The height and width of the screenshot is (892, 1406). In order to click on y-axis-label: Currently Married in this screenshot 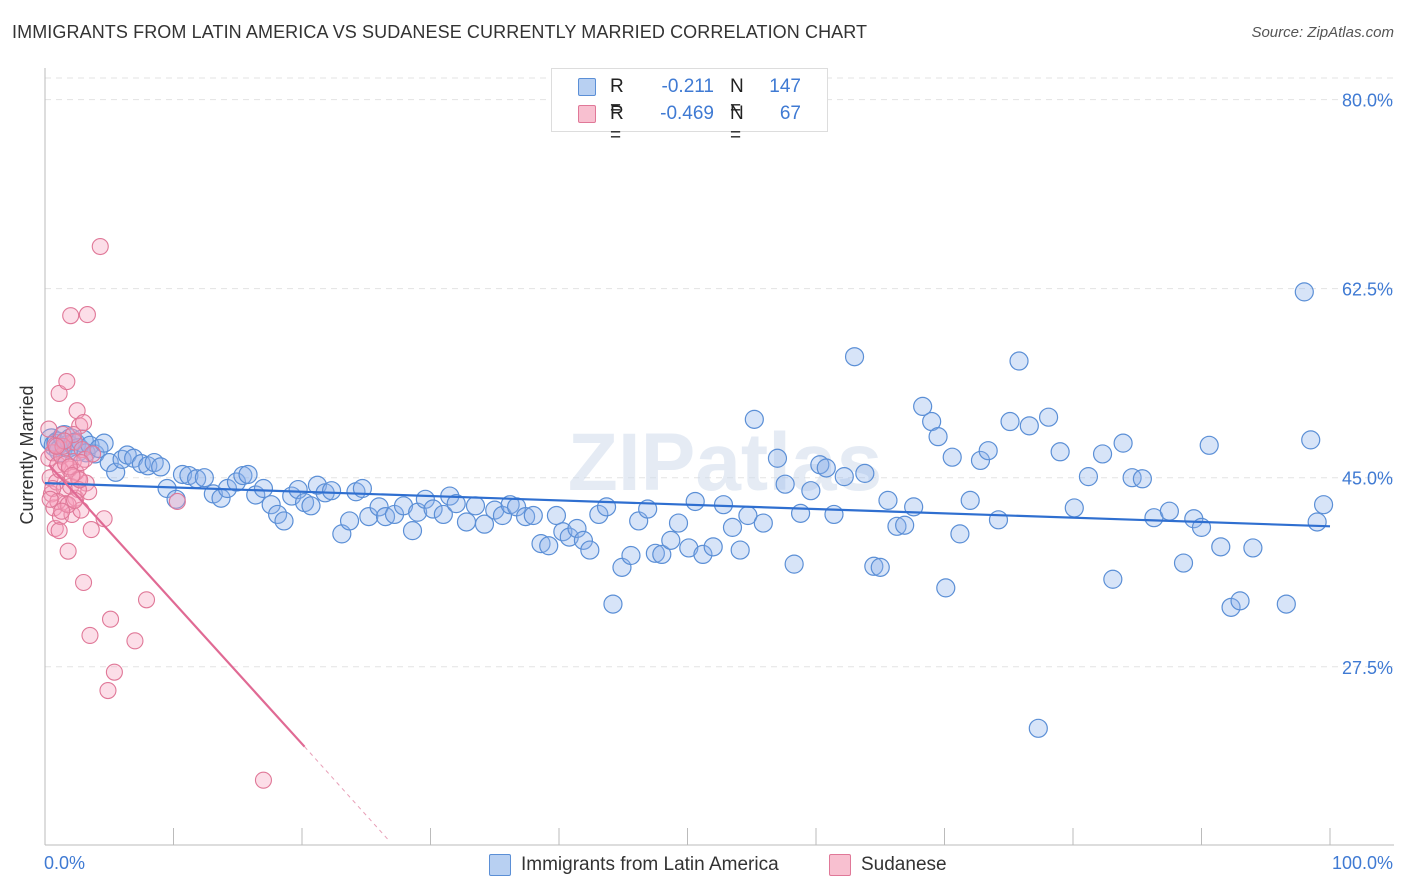, I will do `click(27, 454)`.